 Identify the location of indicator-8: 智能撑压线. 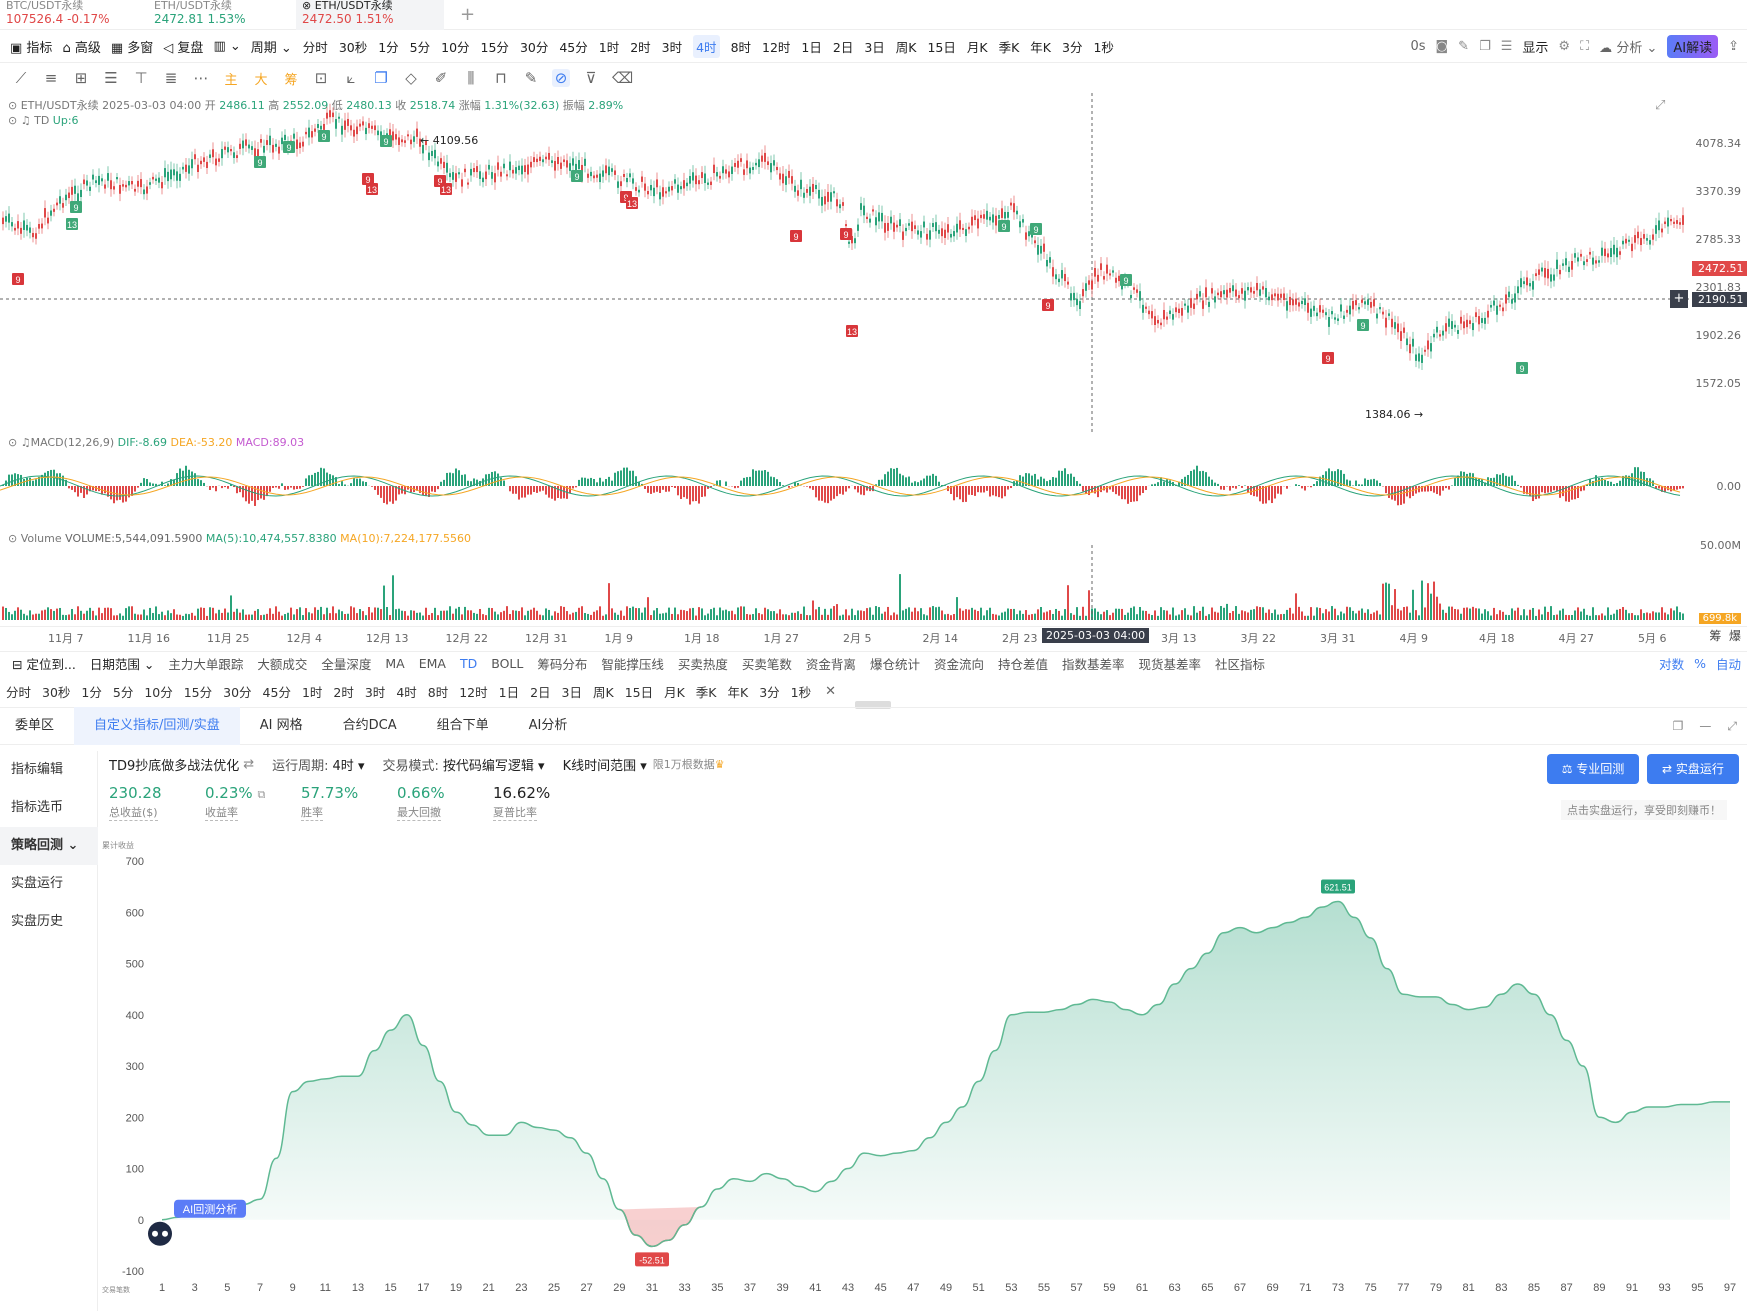
(632, 664).